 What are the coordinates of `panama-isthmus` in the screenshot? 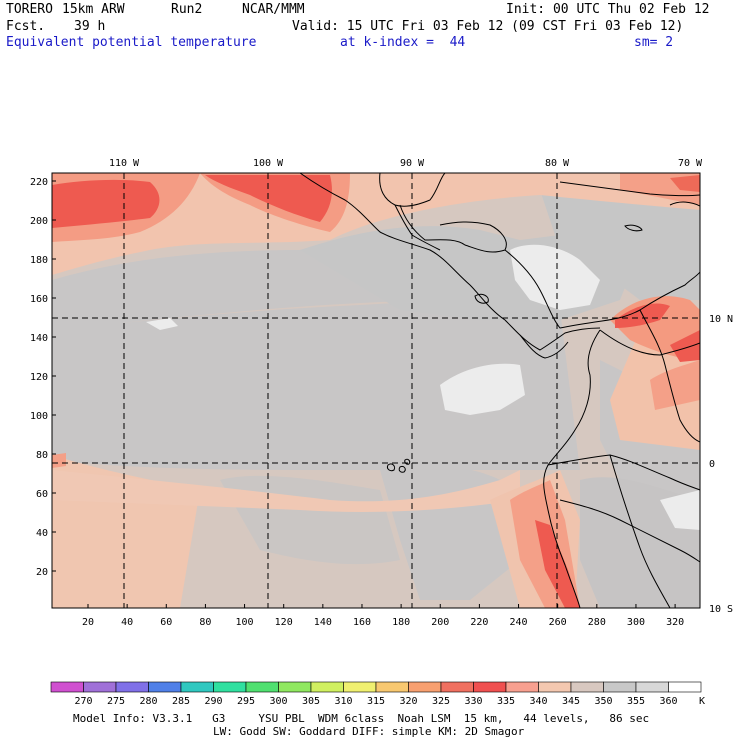 It's located at (544, 346).